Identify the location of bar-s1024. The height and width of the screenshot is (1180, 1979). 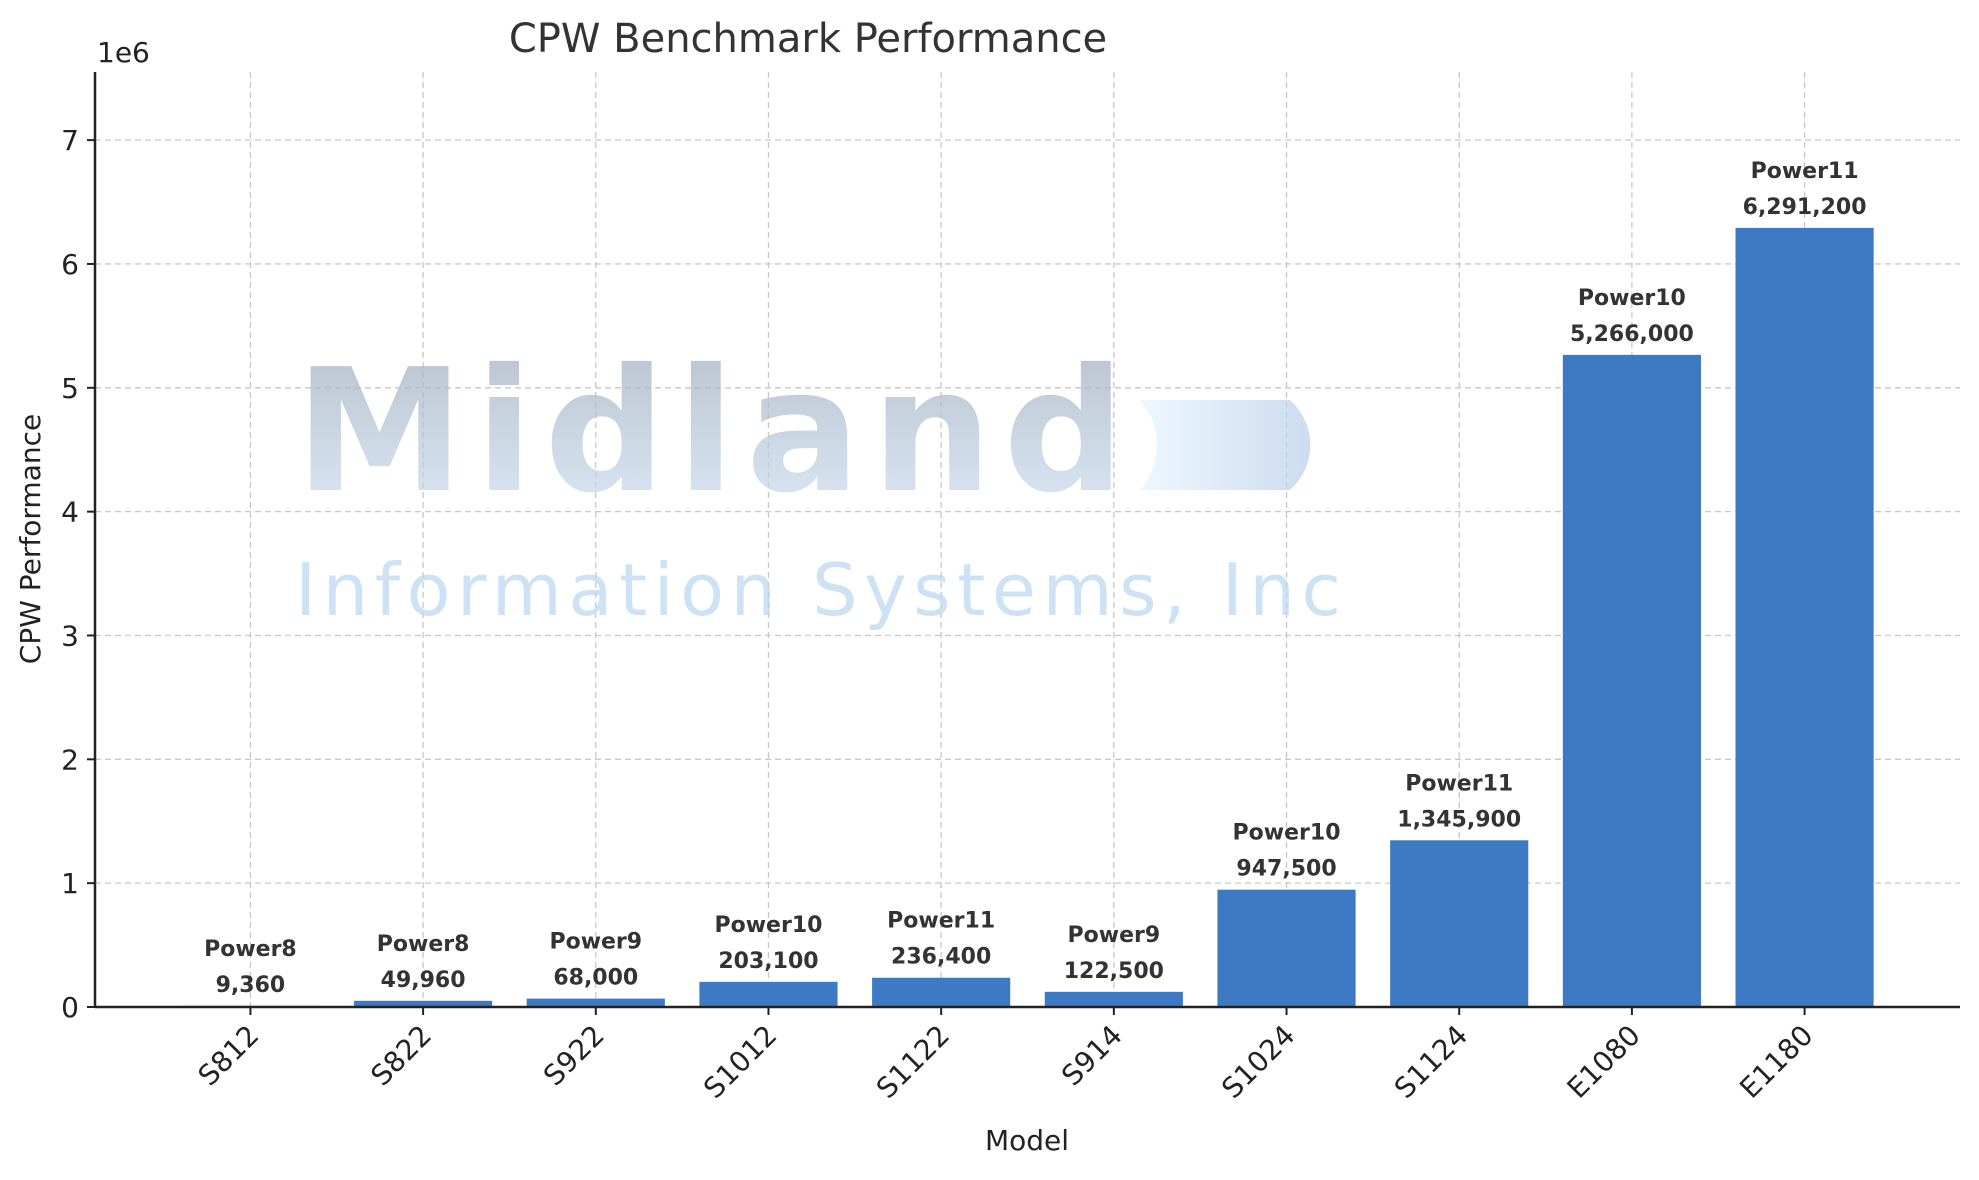
(1286, 948).